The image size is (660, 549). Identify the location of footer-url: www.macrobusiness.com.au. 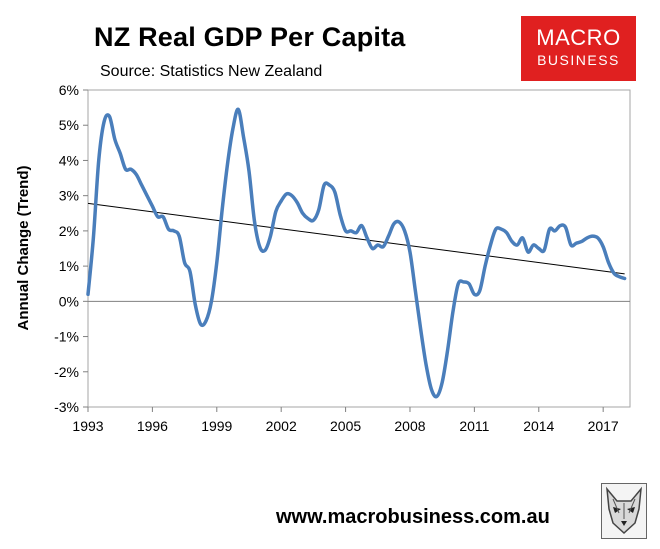
(413, 517).